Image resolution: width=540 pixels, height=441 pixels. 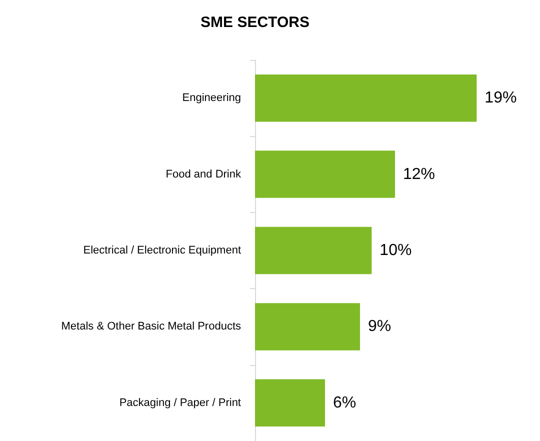 I want to click on data-label: 9%, so click(x=380, y=327).